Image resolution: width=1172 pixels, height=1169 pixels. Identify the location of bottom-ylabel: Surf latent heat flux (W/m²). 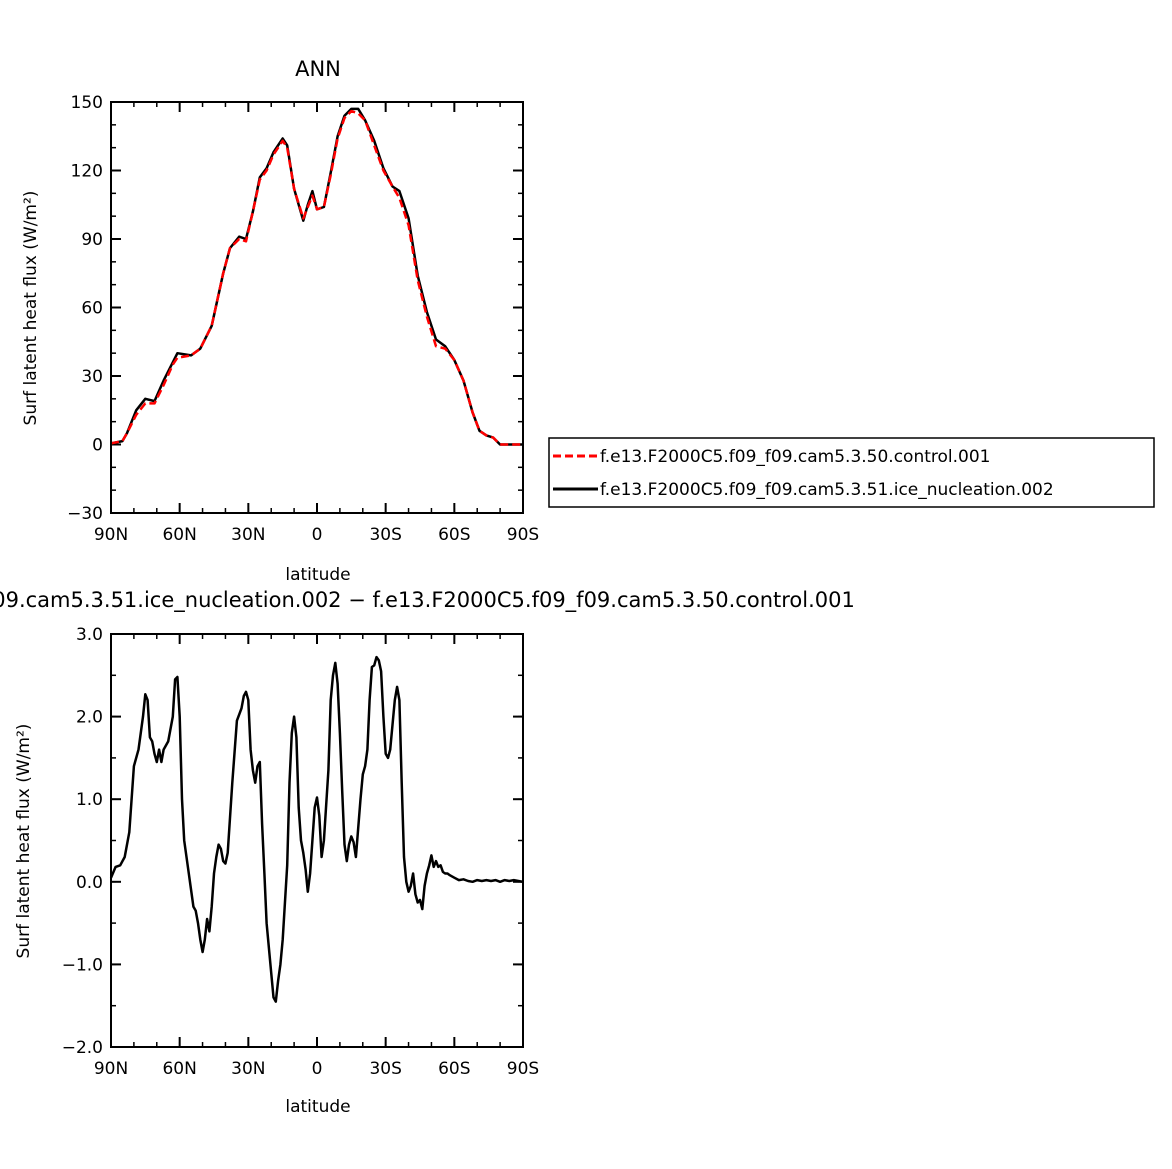
(24, 841).